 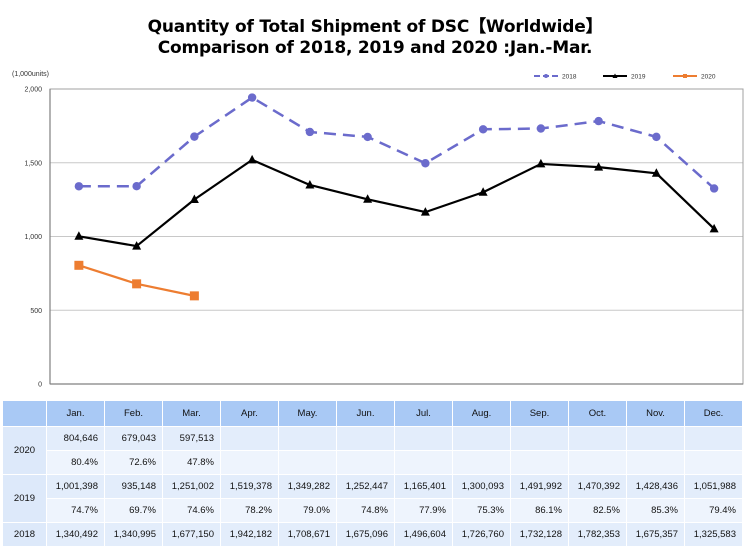 I want to click on table-header-month: Jul., so click(x=423, y=413).